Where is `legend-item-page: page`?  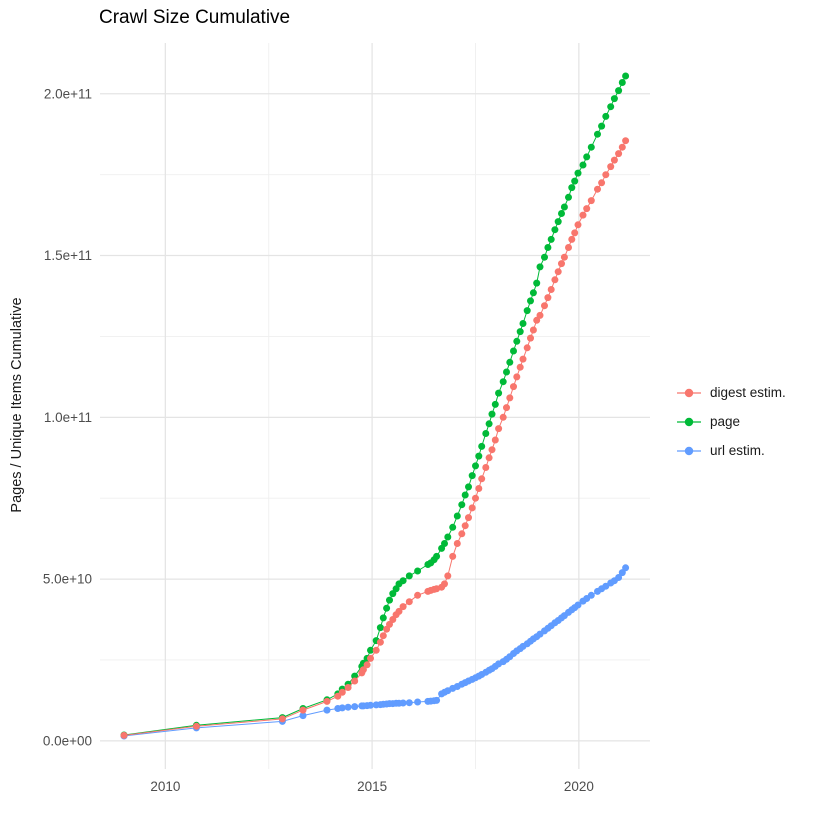 legend-item-page: page is located at coordinates (731, 421).